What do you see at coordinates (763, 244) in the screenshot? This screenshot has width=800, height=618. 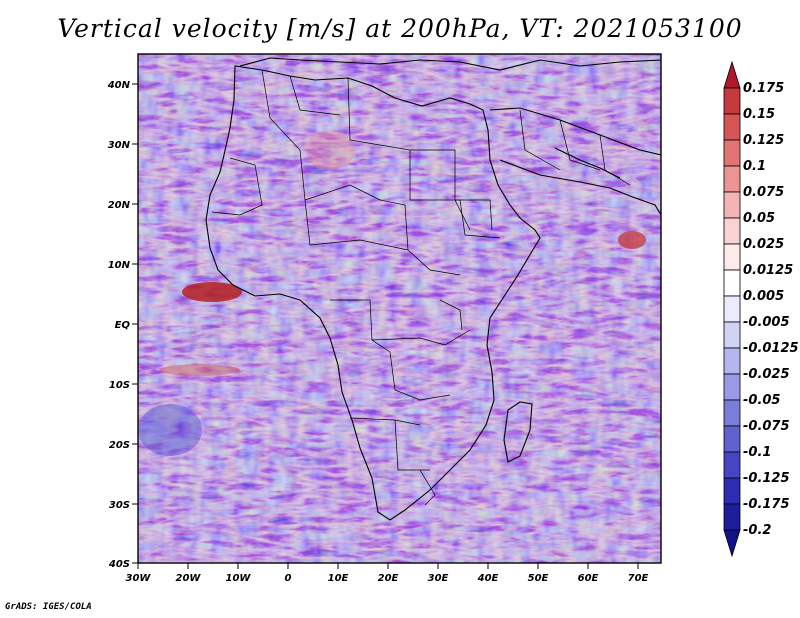 I see `colorbar-label: 0.025` at bounding box center [763, 244].